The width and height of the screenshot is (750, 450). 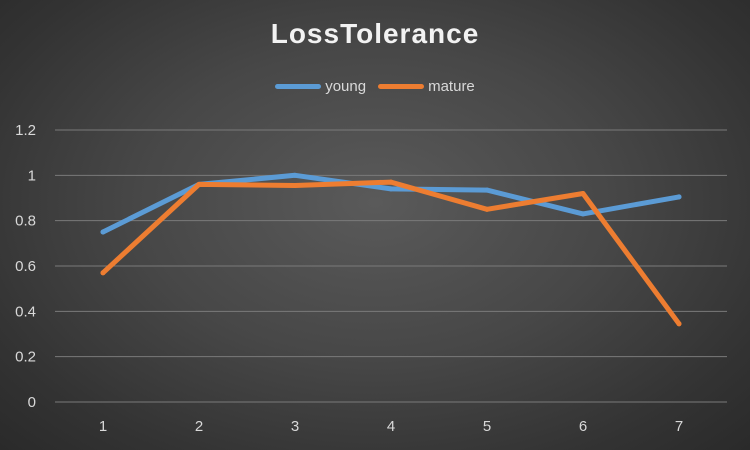 What do you see at coordinates (32, 402) in the screenshot?
I see `y-tick-label-0: 0` at bounding box center [32, 402].